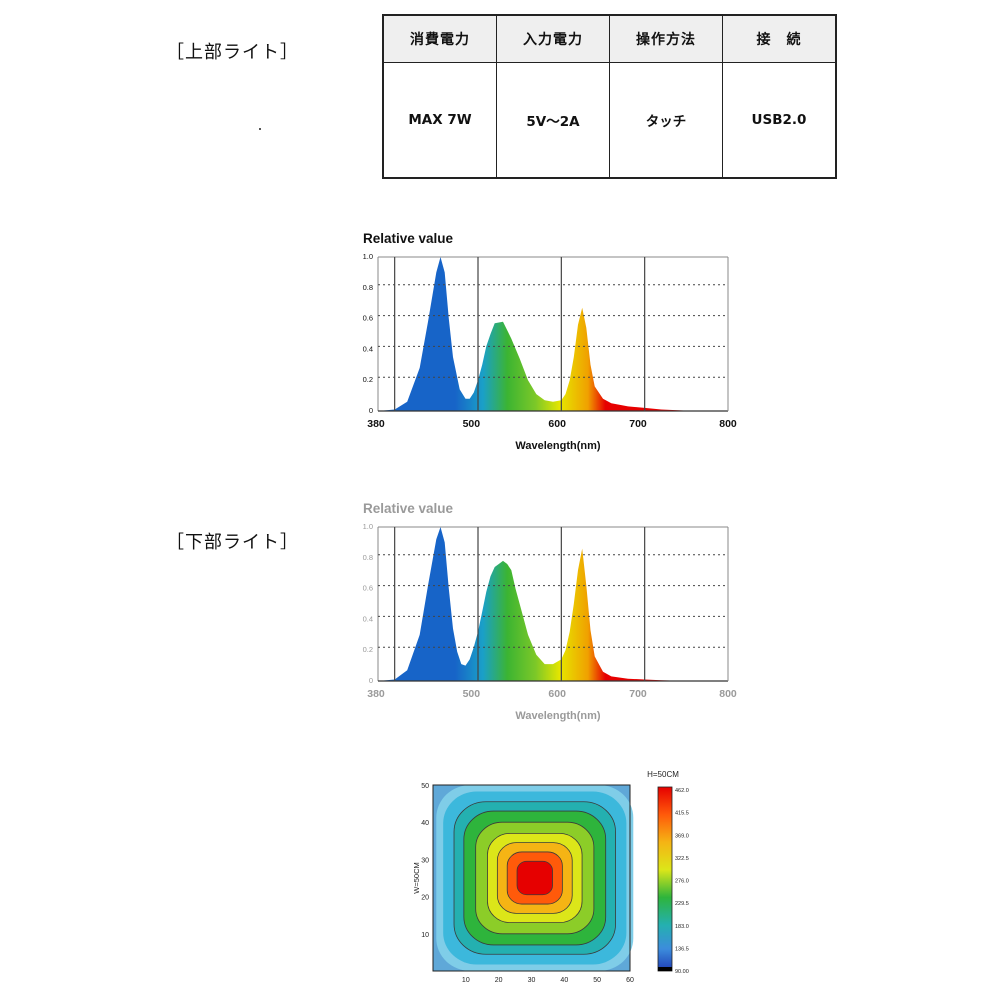 Image resolution: width=1001 pixels, height=1001 pixels. What do you see at coordinates (682, 859) in the screenshot?
I see `colorbar-tick: 322.5` at bounding box center [682, 859].